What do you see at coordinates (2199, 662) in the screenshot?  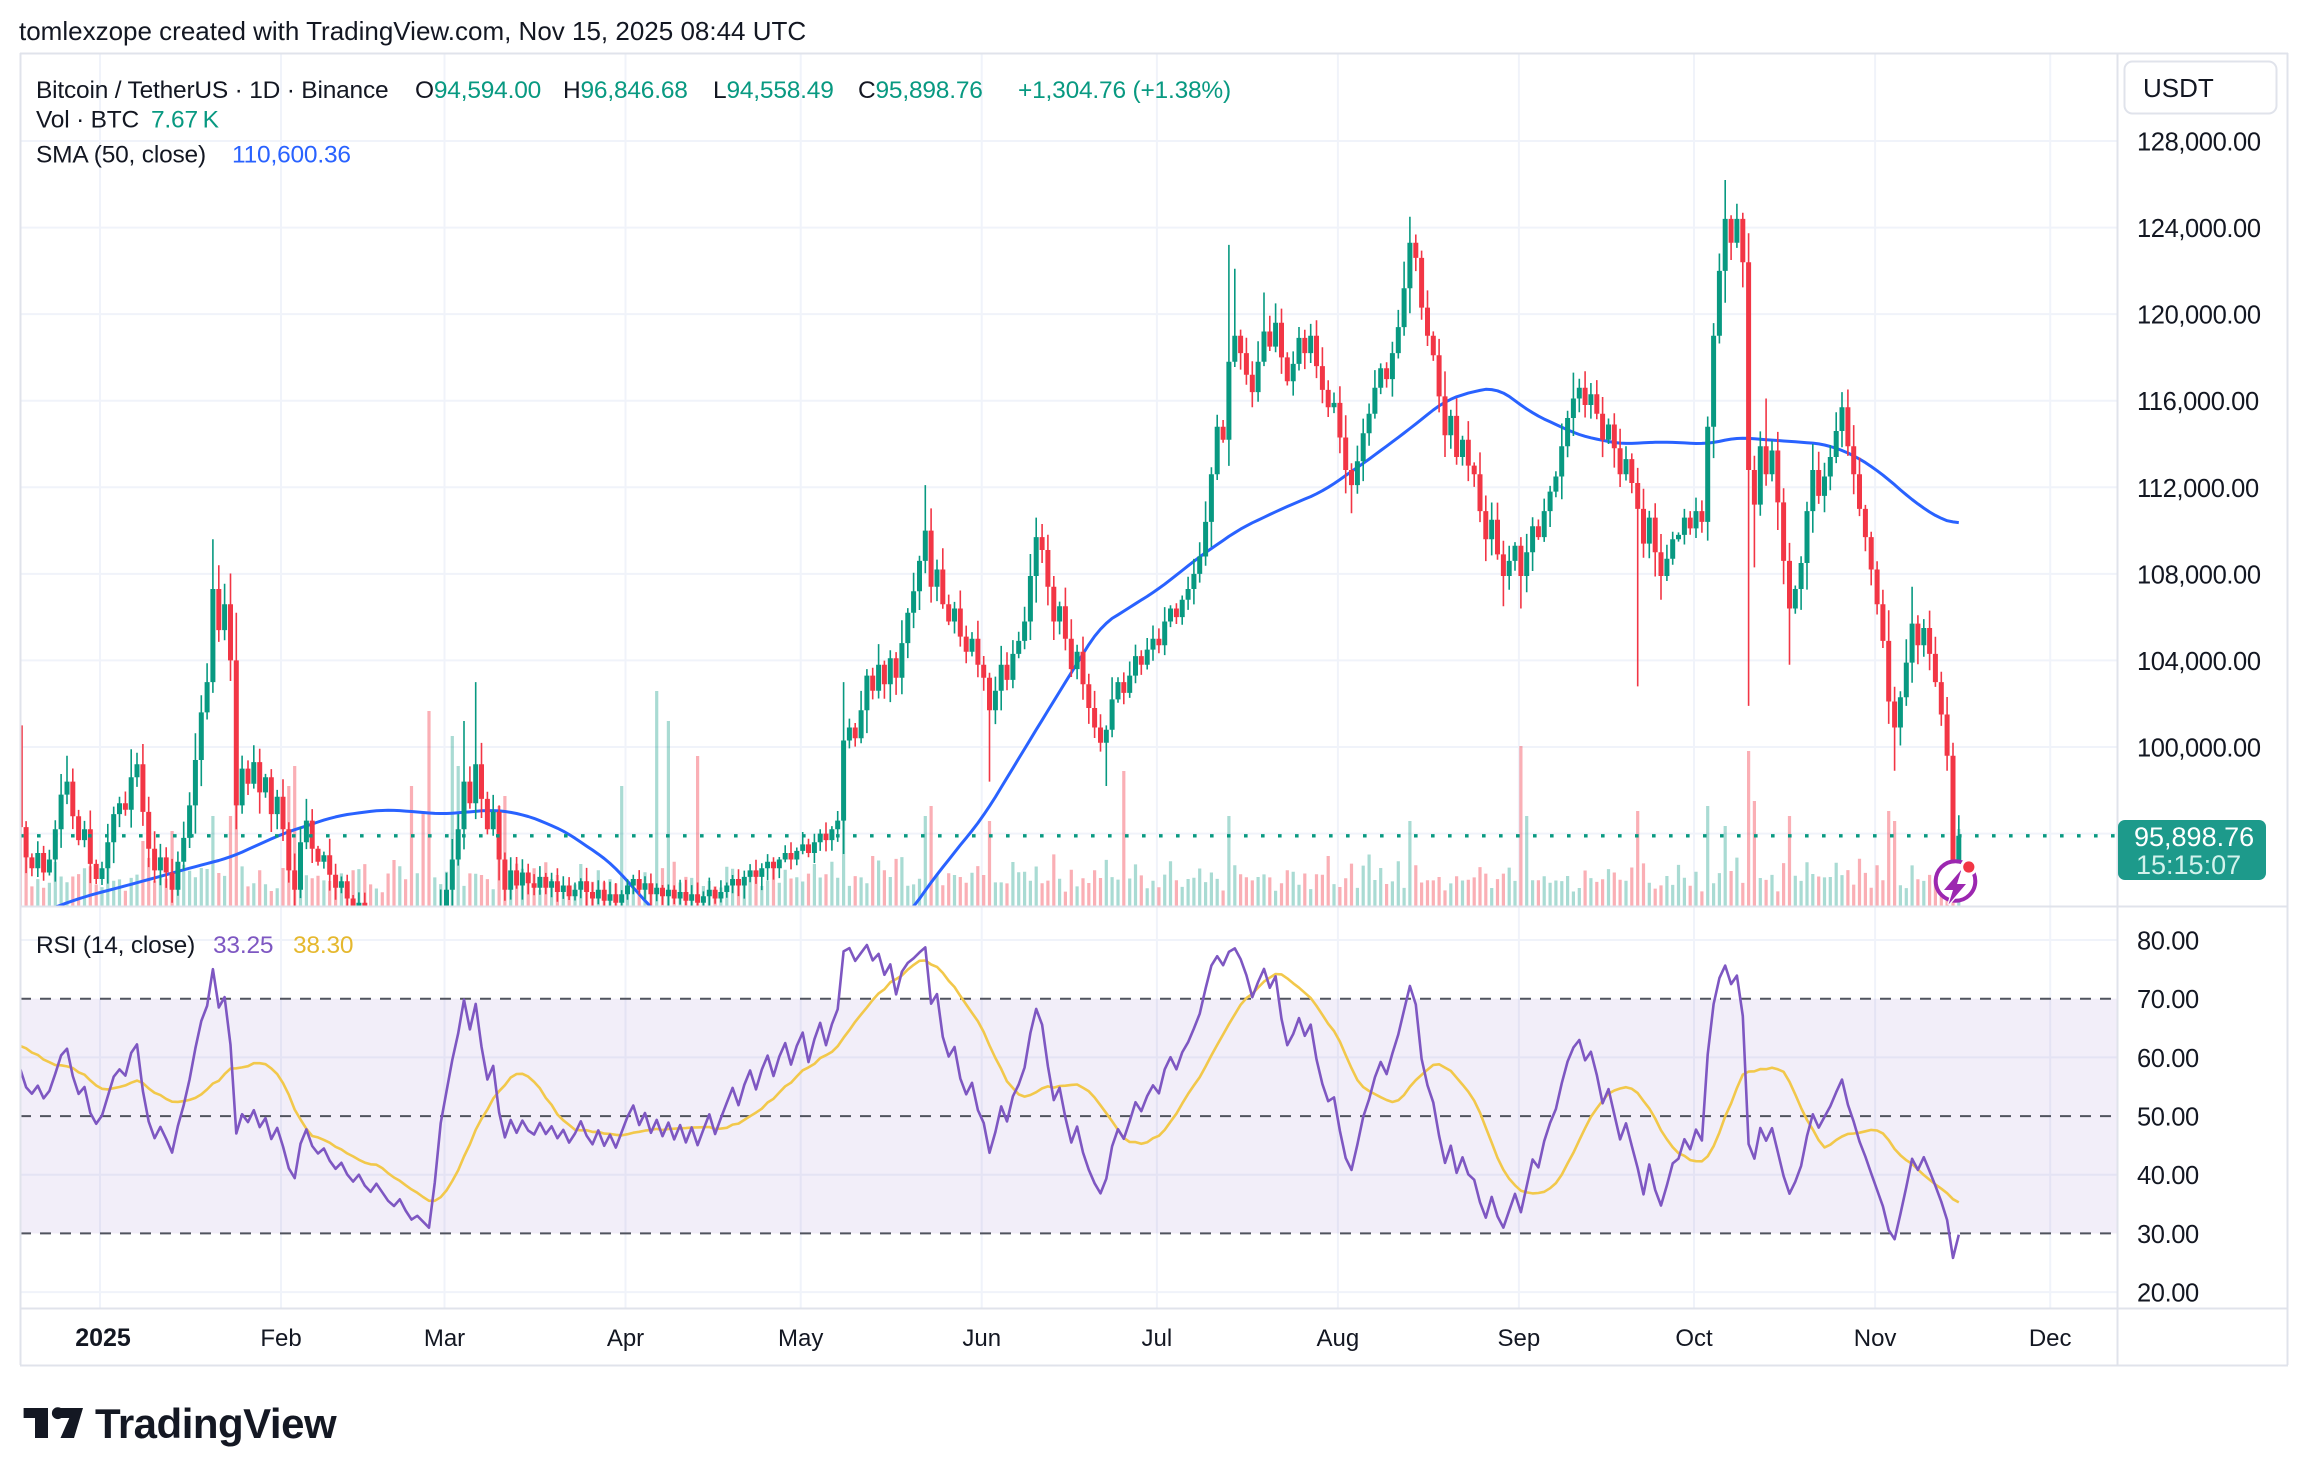 I see `svg-text: 104,000.00` at bounding box center [2199, 662].